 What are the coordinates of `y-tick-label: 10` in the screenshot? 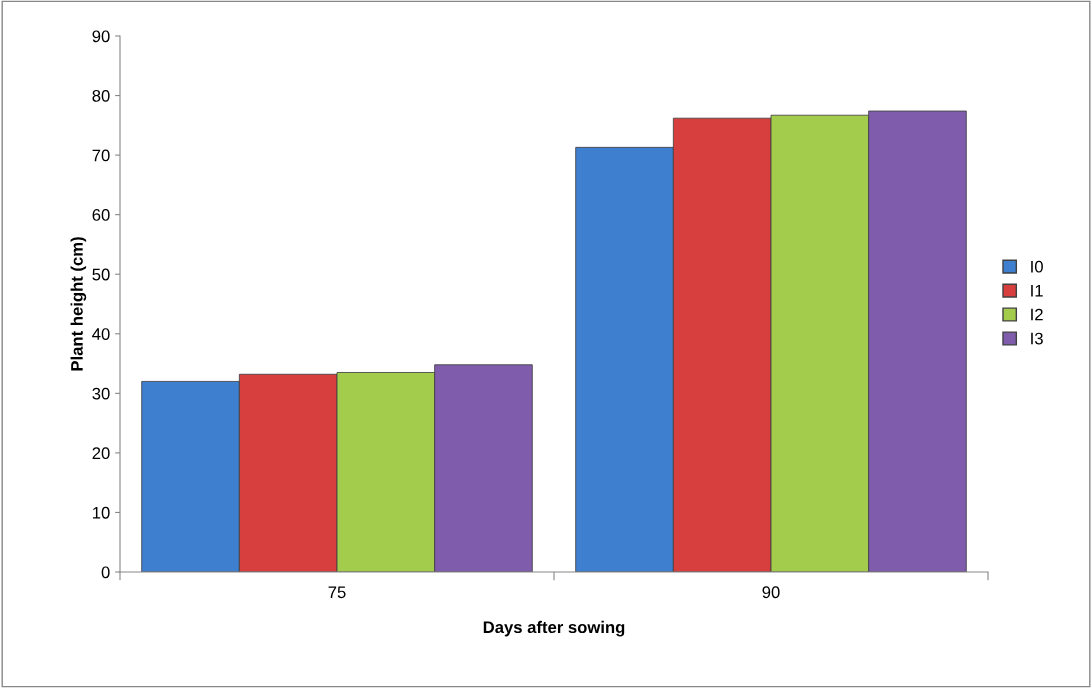 It's located at (101, 512).